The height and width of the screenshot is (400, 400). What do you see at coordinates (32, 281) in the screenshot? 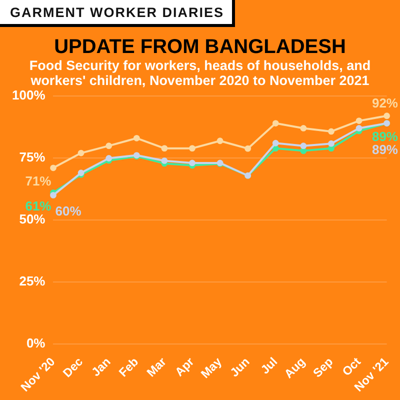
I see `y-tick-label: 25%` at bounding box center [32, 281].